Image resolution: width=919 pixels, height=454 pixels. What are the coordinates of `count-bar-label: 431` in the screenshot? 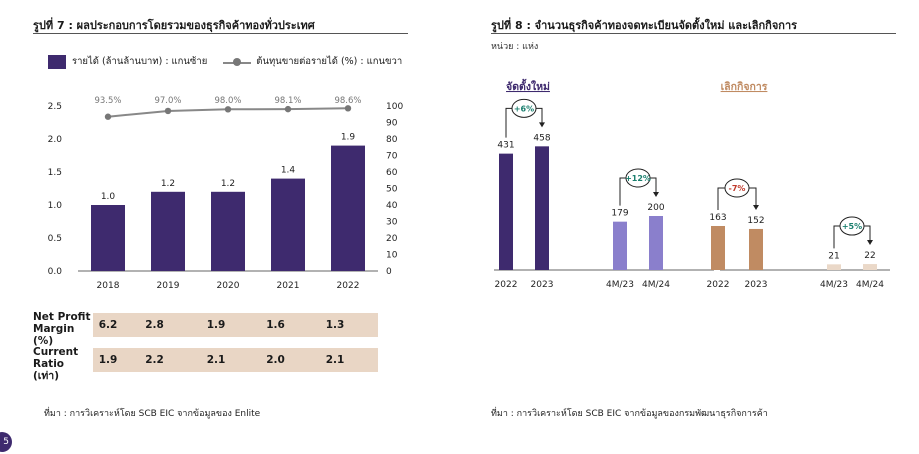 It's located at (505, 146).